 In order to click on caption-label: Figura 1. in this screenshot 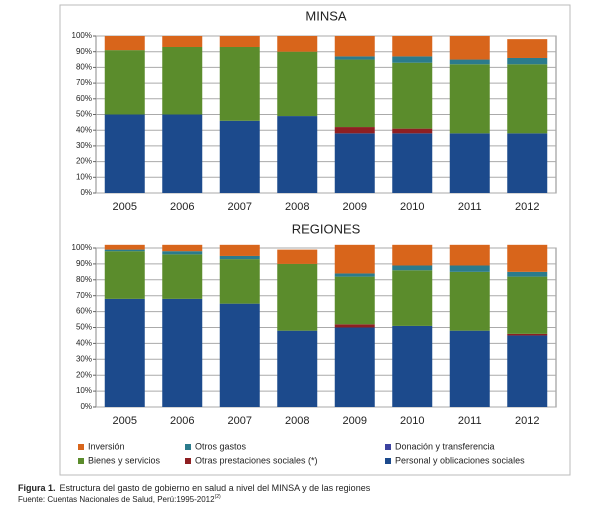, I will do `click(37, 488)`.